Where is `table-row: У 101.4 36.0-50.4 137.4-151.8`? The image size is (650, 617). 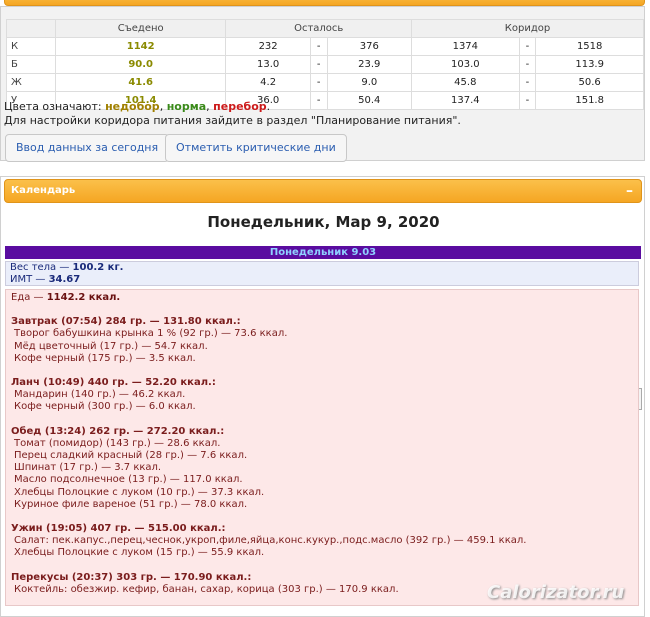 table-row: У 101.4 36.0-50.4 137.4-151.8 is located at coordinates (325, 100).